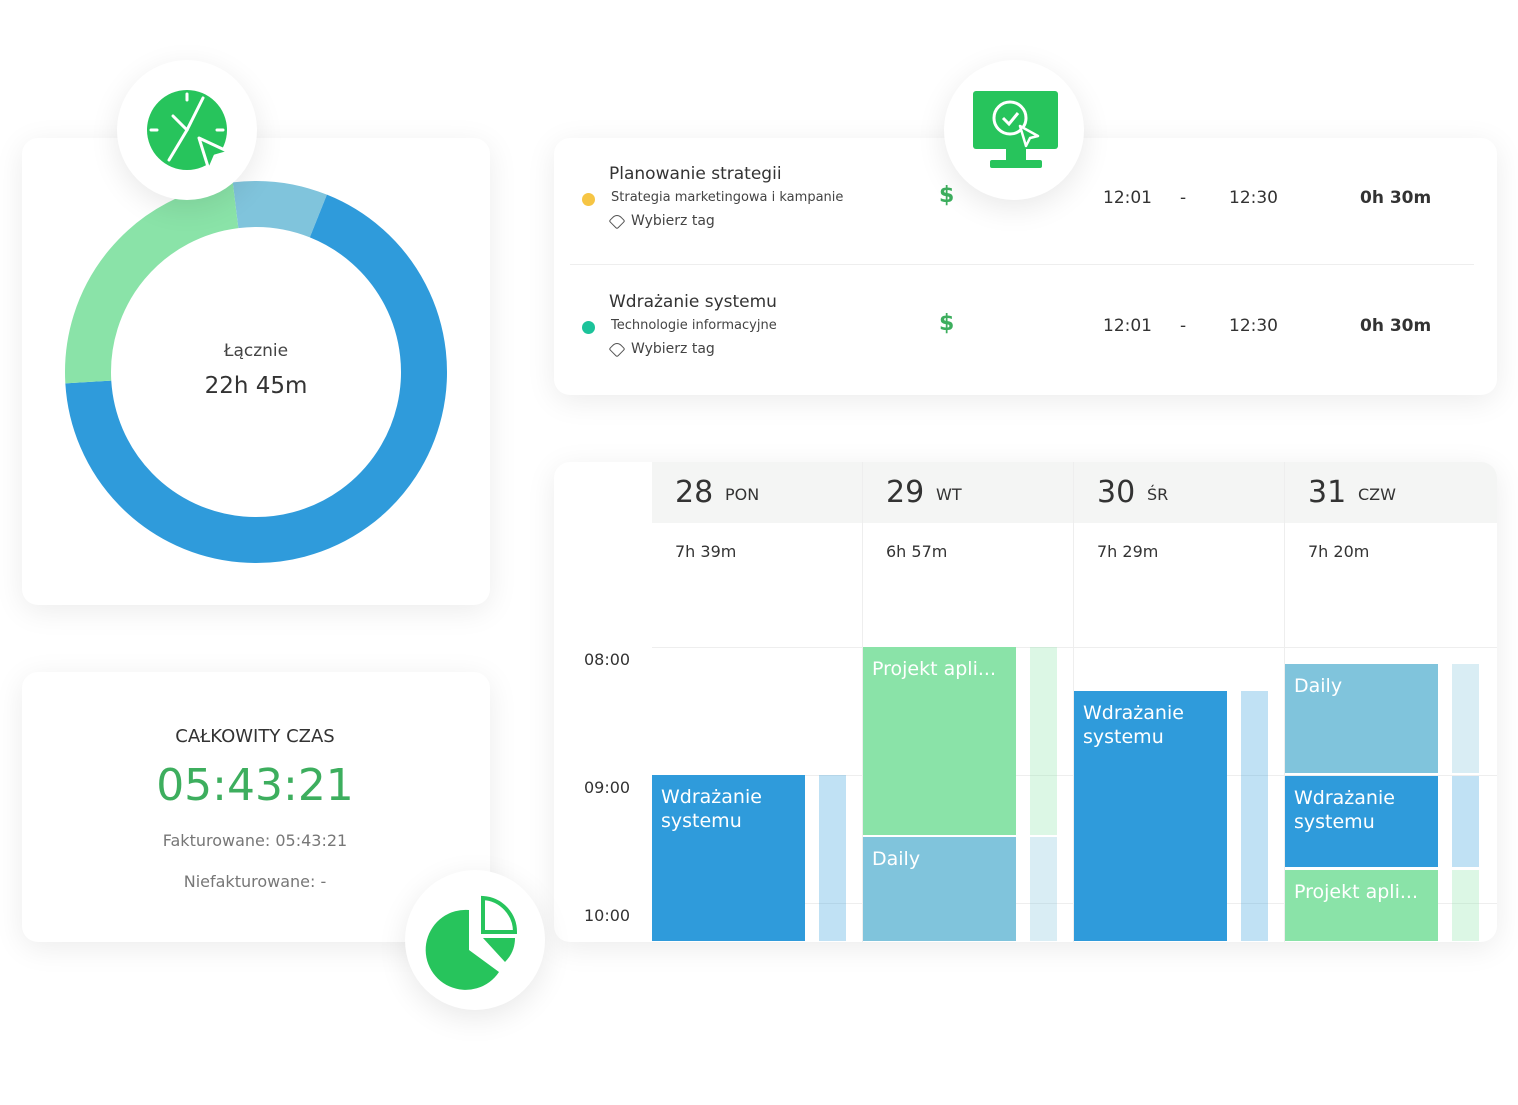 The image size is (1518, 1105). I want to click on monitor-glyph, so click(1015, 129).